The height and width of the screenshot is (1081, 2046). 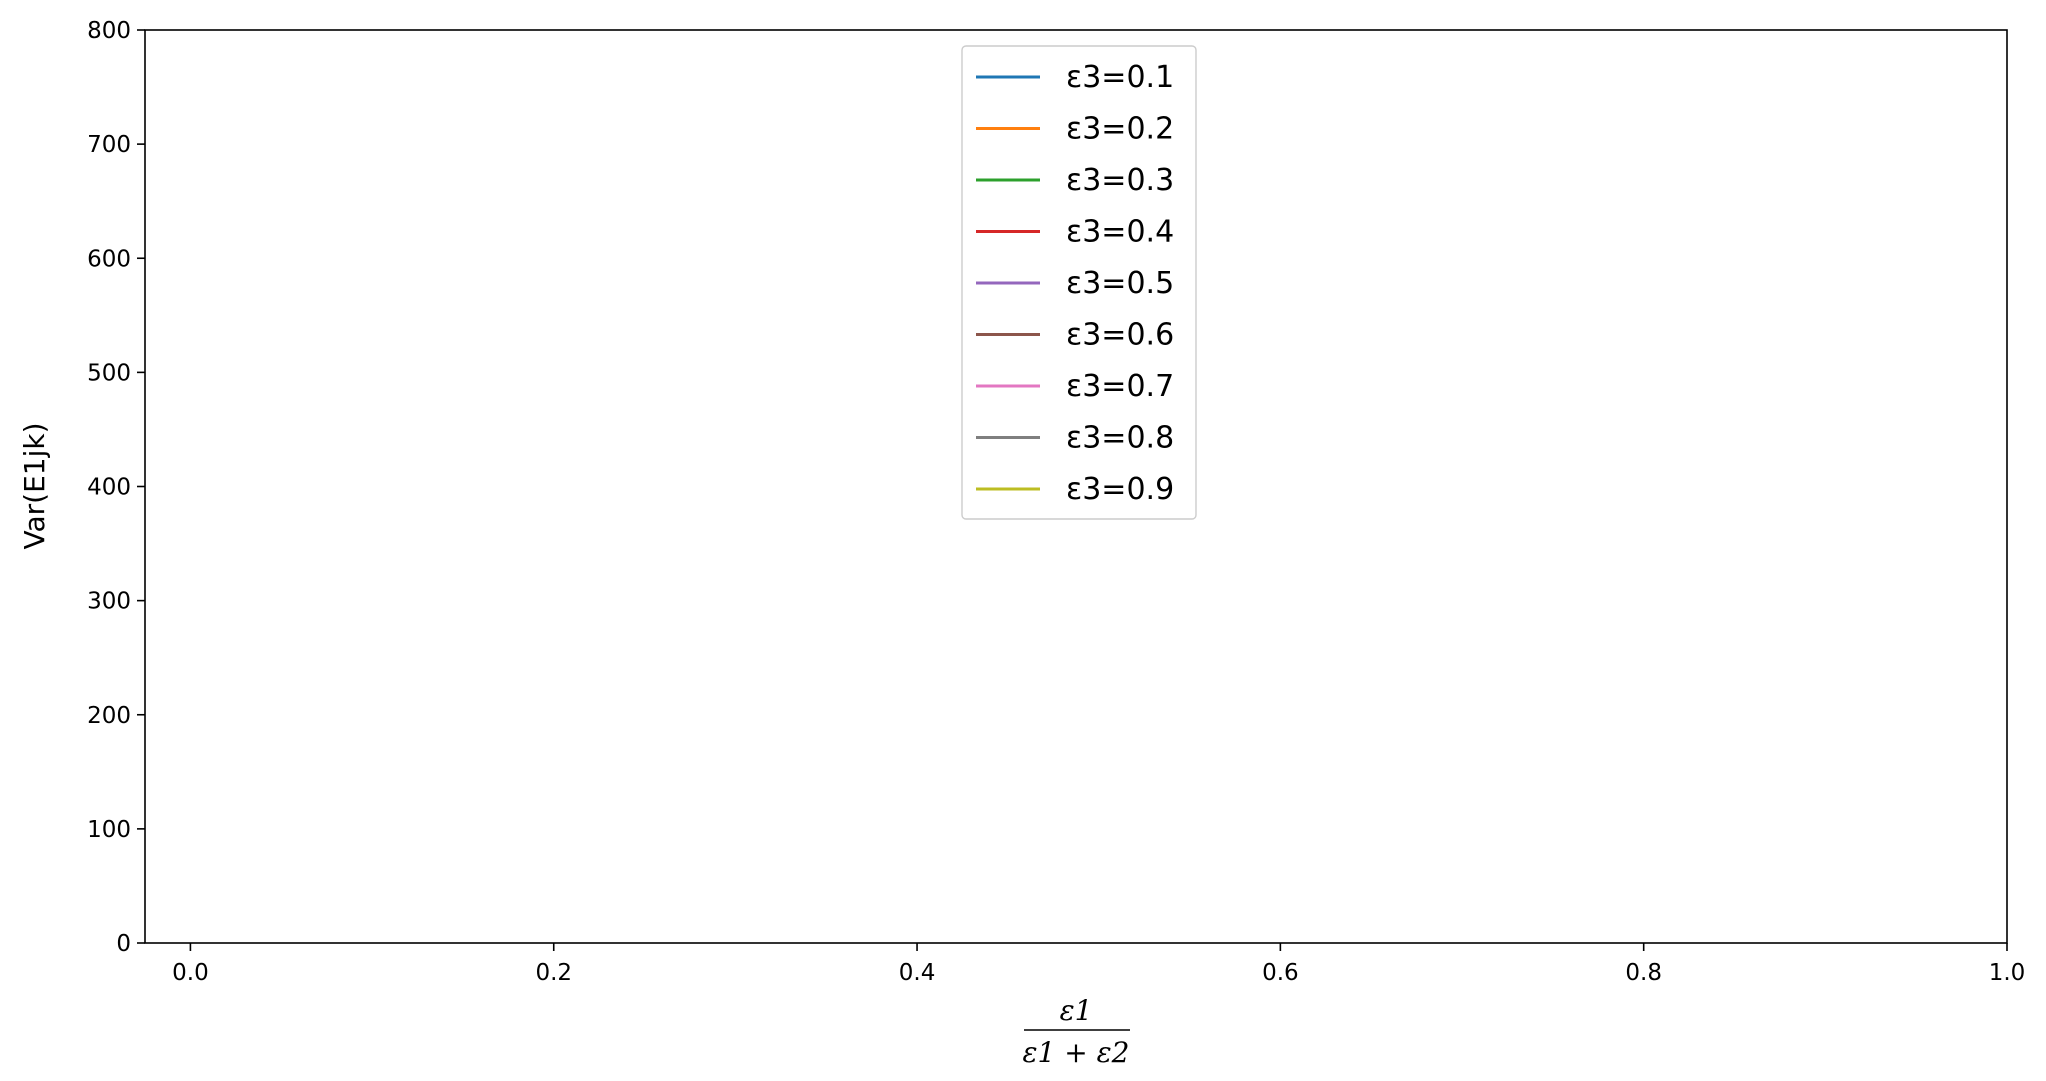 I want to click on y-tick-label: 300, so click(x=109, y=602).